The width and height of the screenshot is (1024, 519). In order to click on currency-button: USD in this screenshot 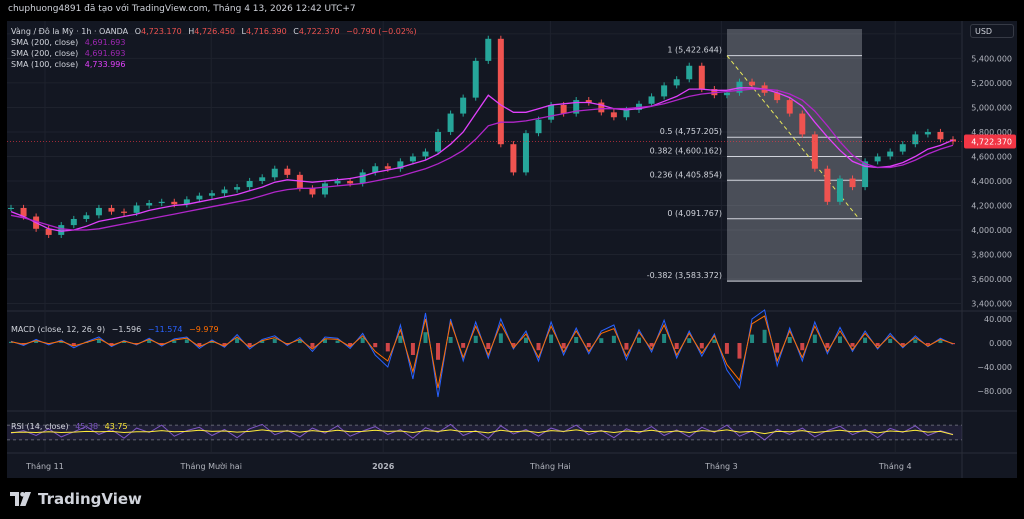, I will do `click(992, 31)`.